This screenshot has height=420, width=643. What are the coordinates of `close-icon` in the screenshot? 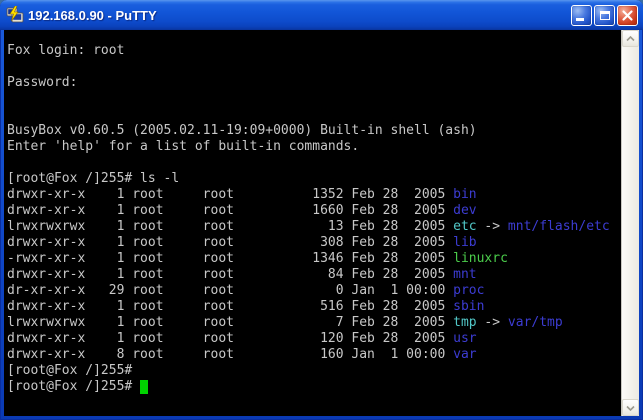 It's located at (627, 15).